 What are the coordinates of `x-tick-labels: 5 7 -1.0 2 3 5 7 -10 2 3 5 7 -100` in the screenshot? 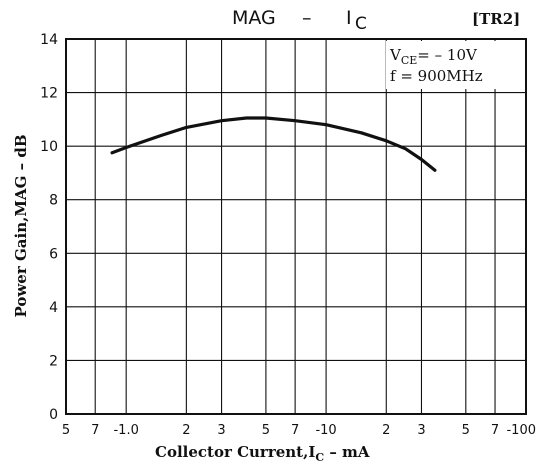 It's located at (299, 430).